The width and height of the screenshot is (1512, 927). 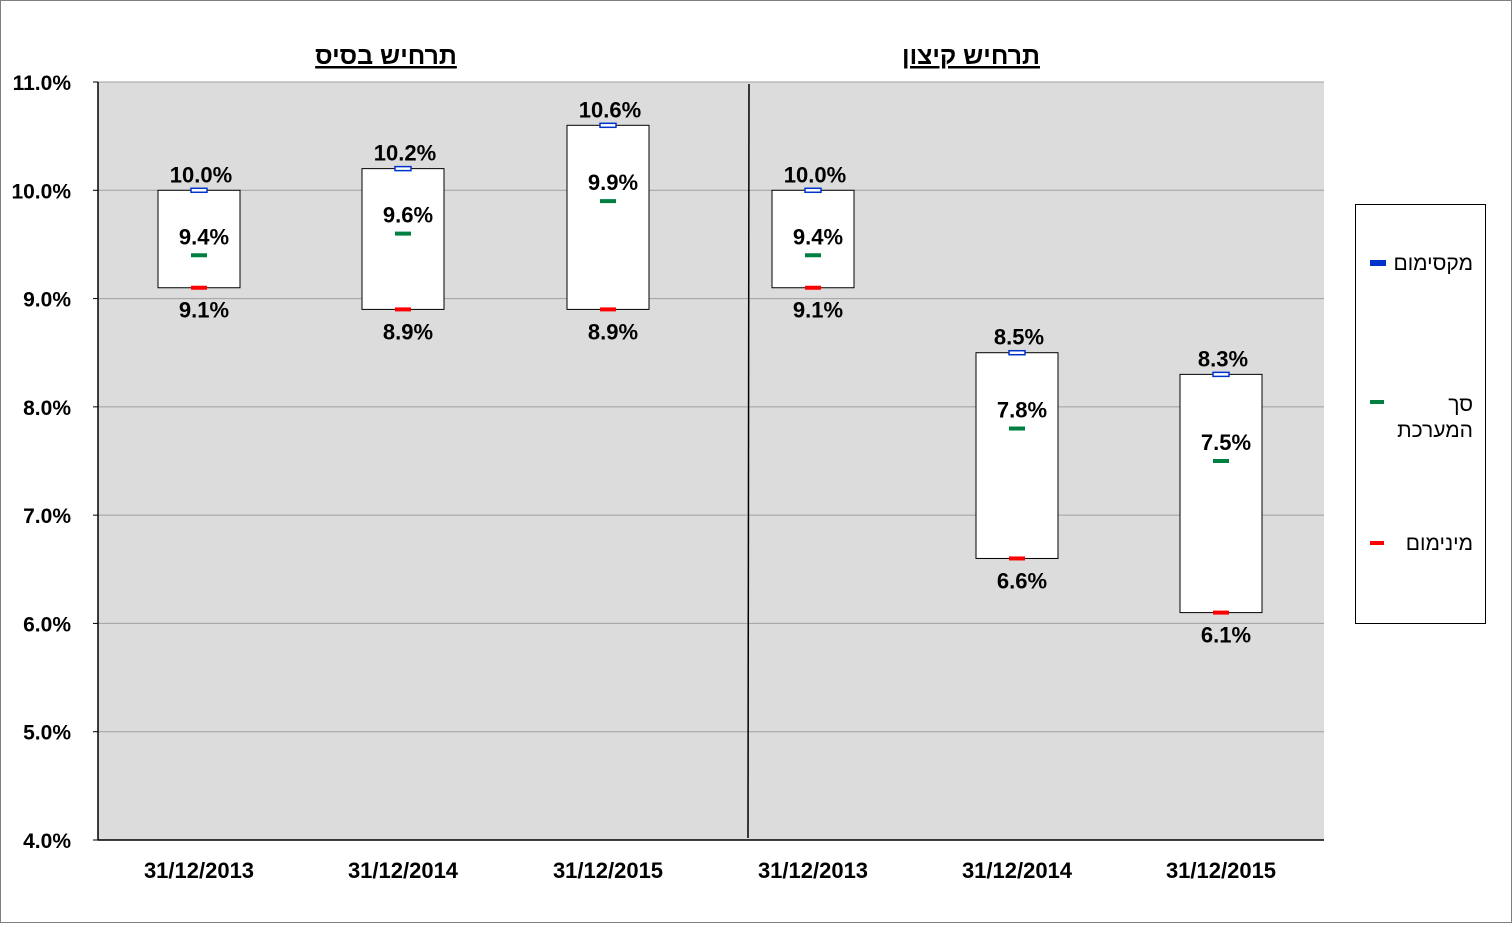 What do you see at coordinates (47, 516) in the screenshot?
I see `y-tick-label: 7.0%` at bounding box center [47, 516].